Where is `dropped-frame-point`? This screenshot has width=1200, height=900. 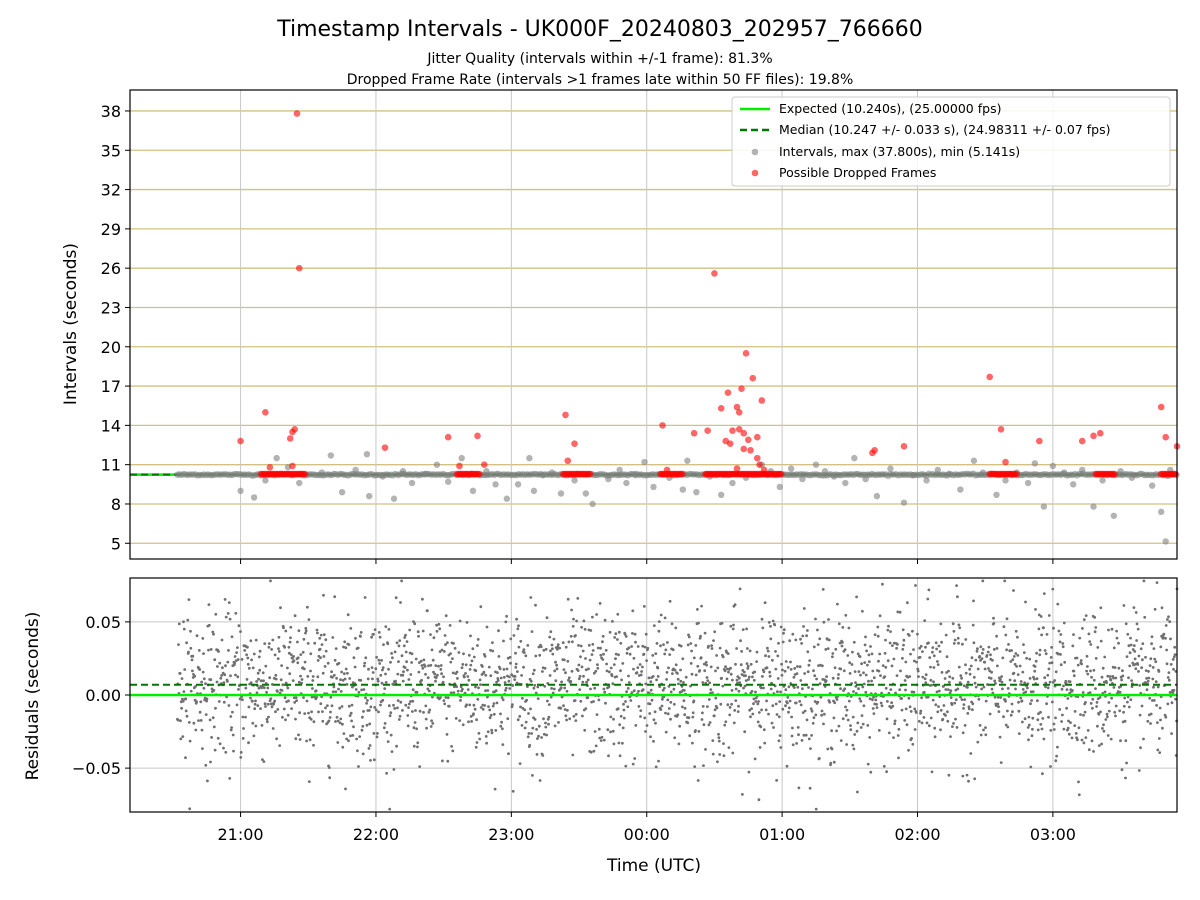
dropped-frame-point is located at coordinates (448, 437).